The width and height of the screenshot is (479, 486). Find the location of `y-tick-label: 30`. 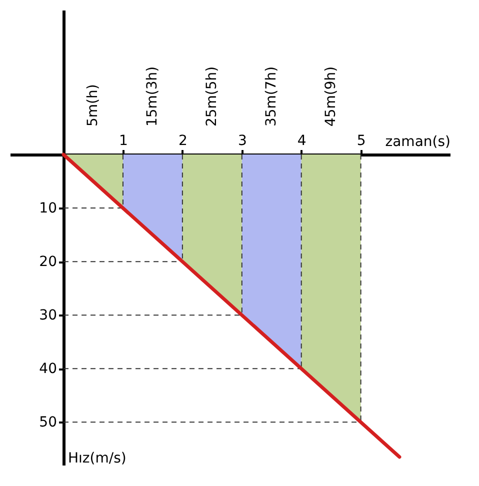

y-tick-label: 30 is located at coordinates (48, 316).